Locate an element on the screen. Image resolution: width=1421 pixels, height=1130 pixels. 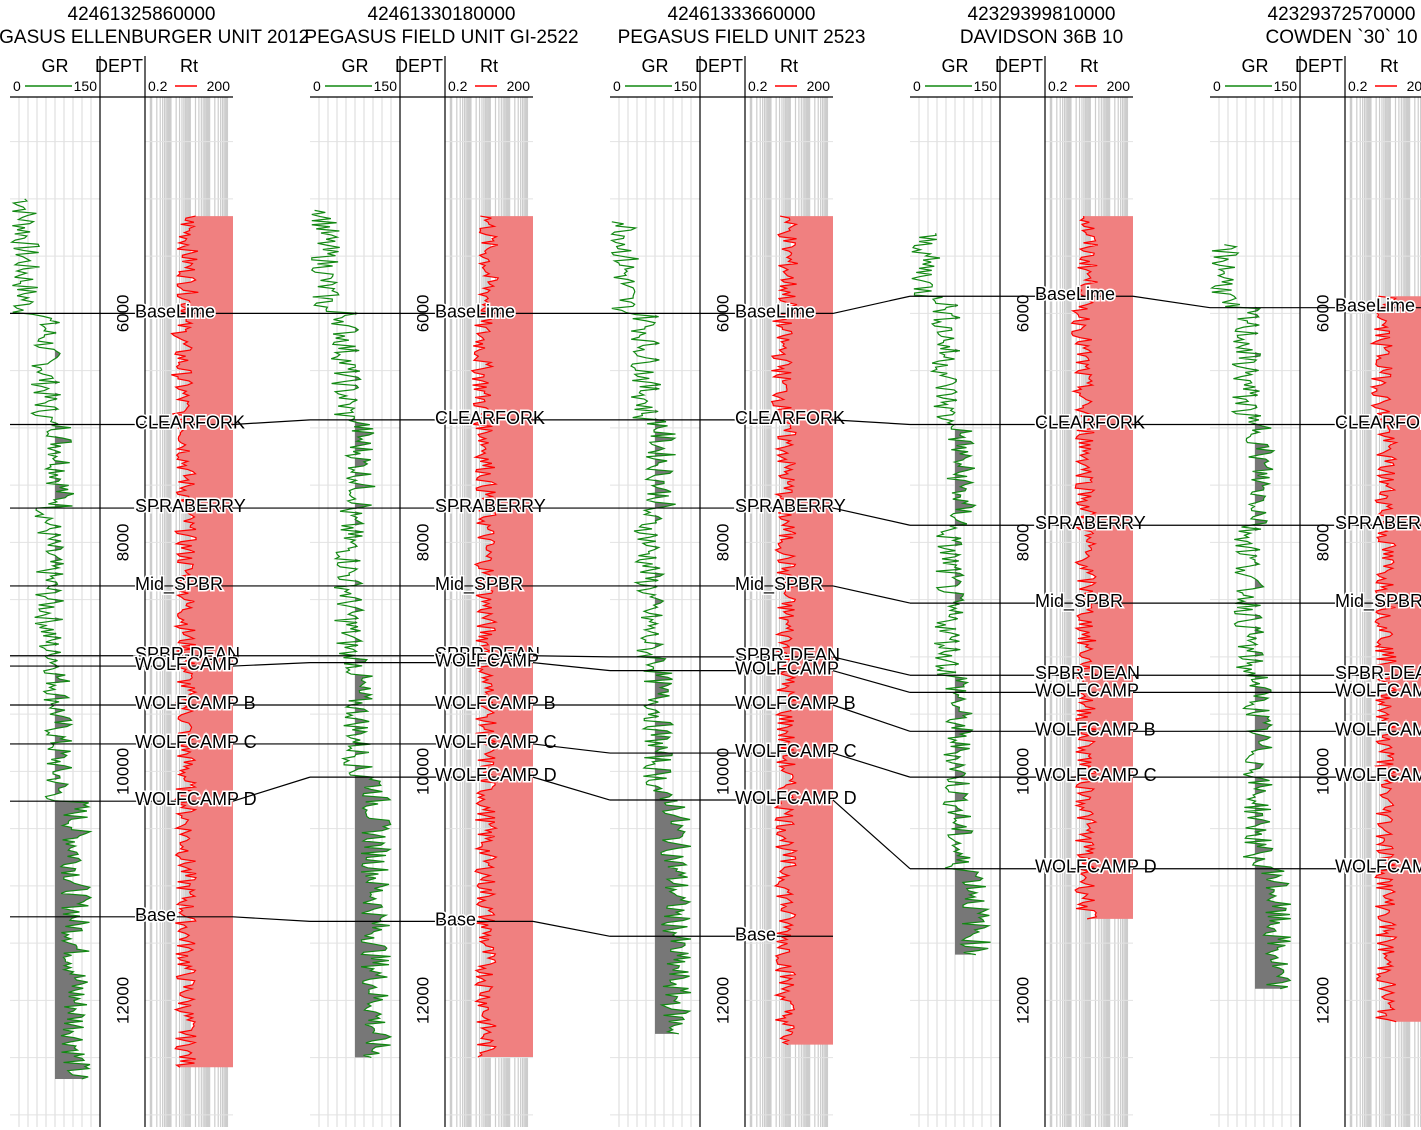
well-name: PEGASUS ELLENBURGER UNIT 2012 is located at coordinates (154, 37).